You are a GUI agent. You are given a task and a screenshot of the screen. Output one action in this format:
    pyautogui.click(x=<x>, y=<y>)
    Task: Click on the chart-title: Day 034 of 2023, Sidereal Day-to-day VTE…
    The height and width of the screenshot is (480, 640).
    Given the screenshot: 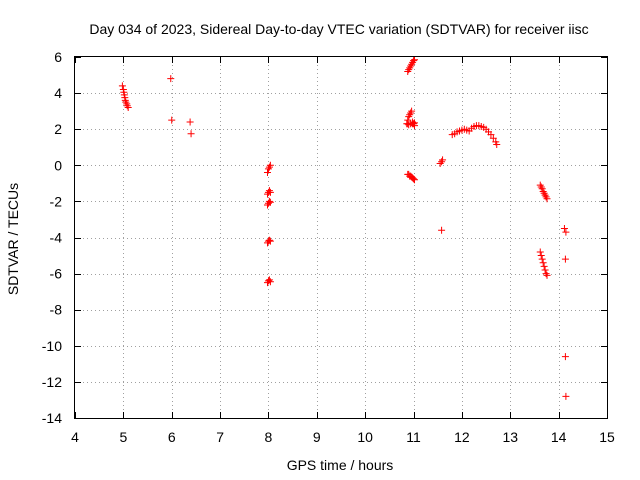 What is the action you would take?
    pyautogui.click(x=338, y=29)
    